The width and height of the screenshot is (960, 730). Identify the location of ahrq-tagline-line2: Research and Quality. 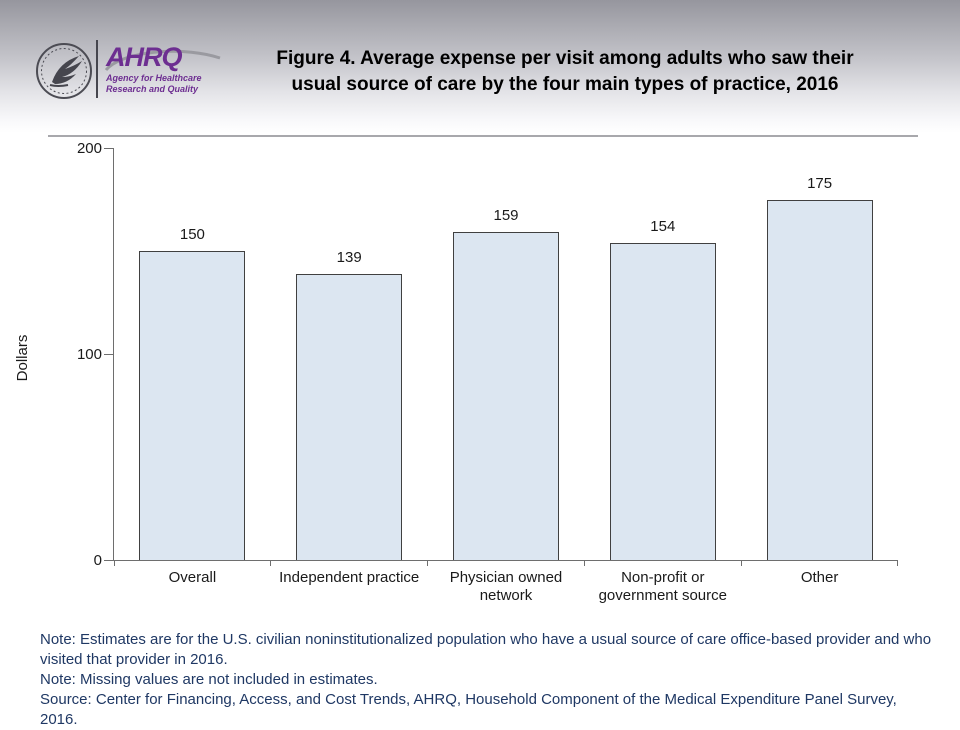
(152, 88).